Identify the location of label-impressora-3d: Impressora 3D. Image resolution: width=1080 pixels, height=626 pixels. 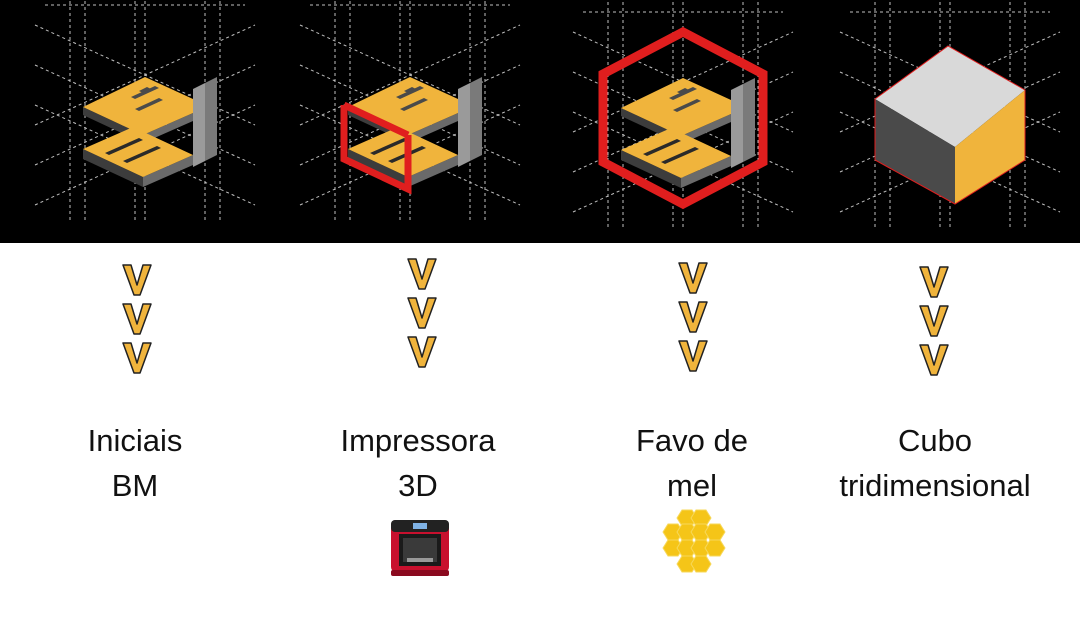
(418, 463).